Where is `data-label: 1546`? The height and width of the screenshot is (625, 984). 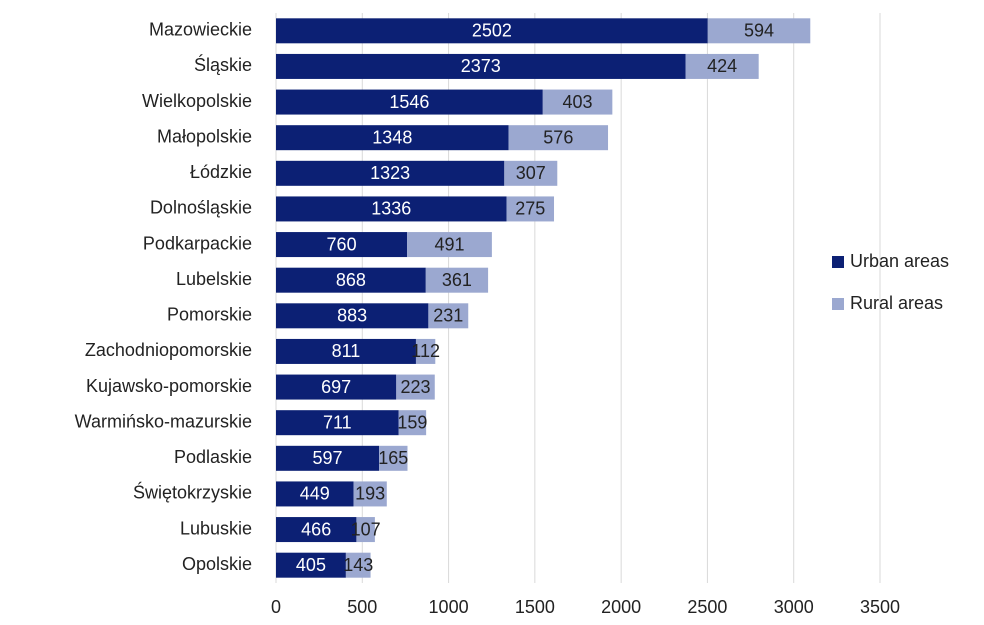
data-label: 1546 is located at coordinates (409, 102).